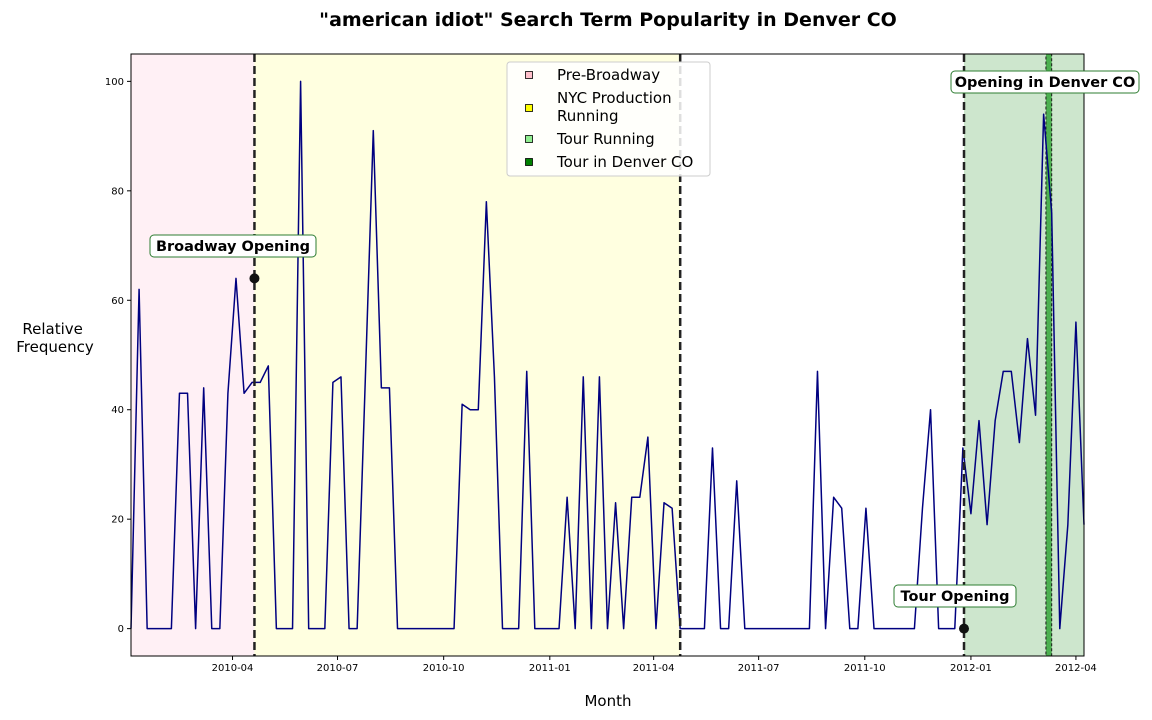 Image resolution: width=1152 pixels, height=720 pixels. I want to click on y-axis-ticks: 0 20 40 60 80 100, so click(118, 356).